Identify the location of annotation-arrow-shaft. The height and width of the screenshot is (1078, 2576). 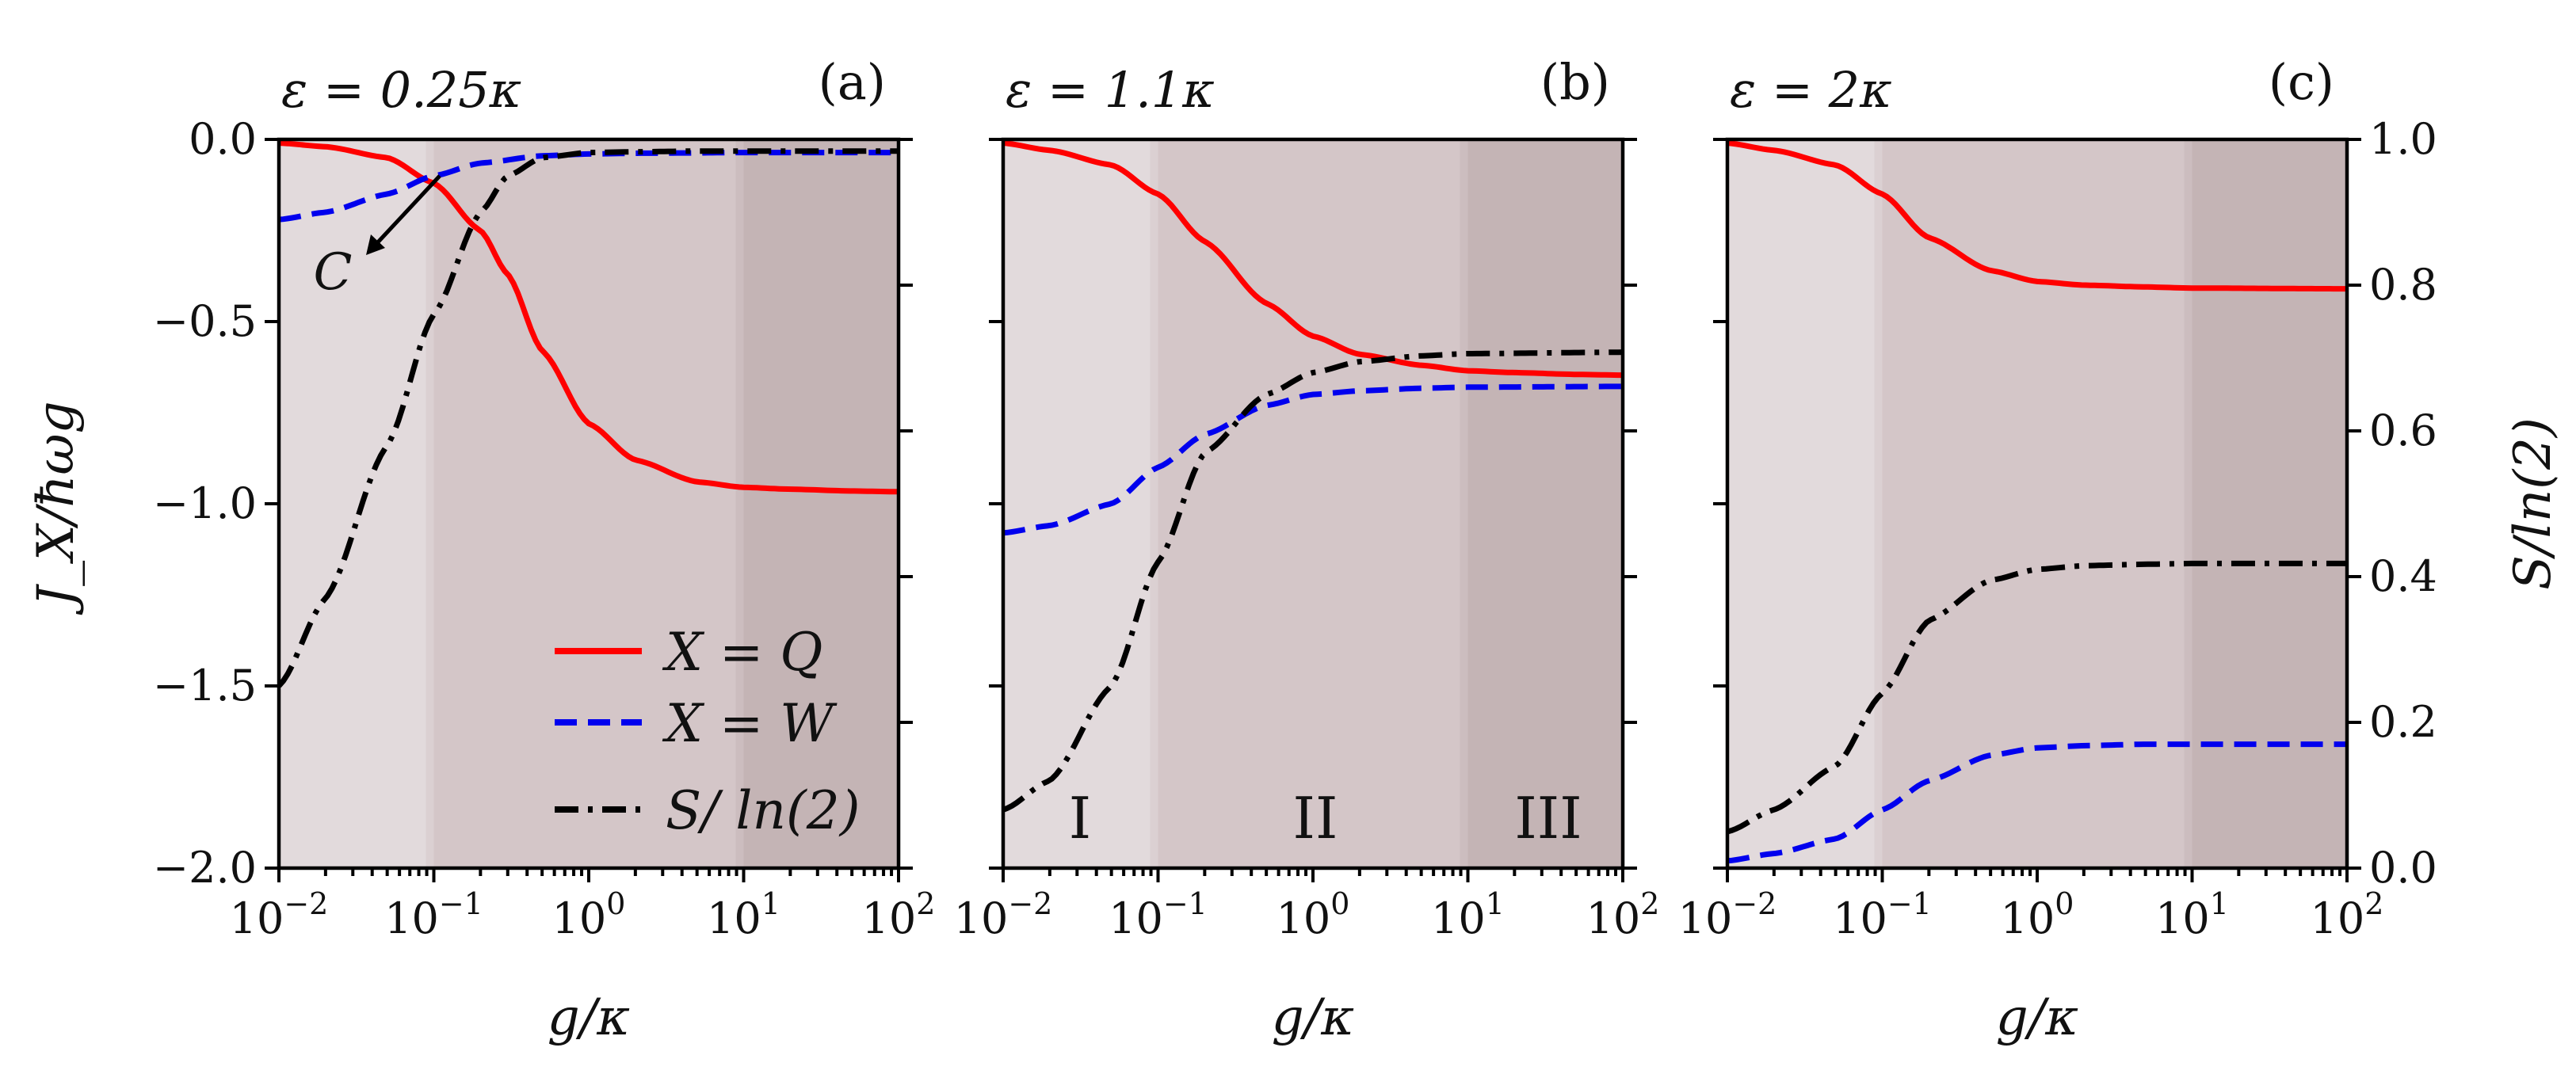
(407, 210).